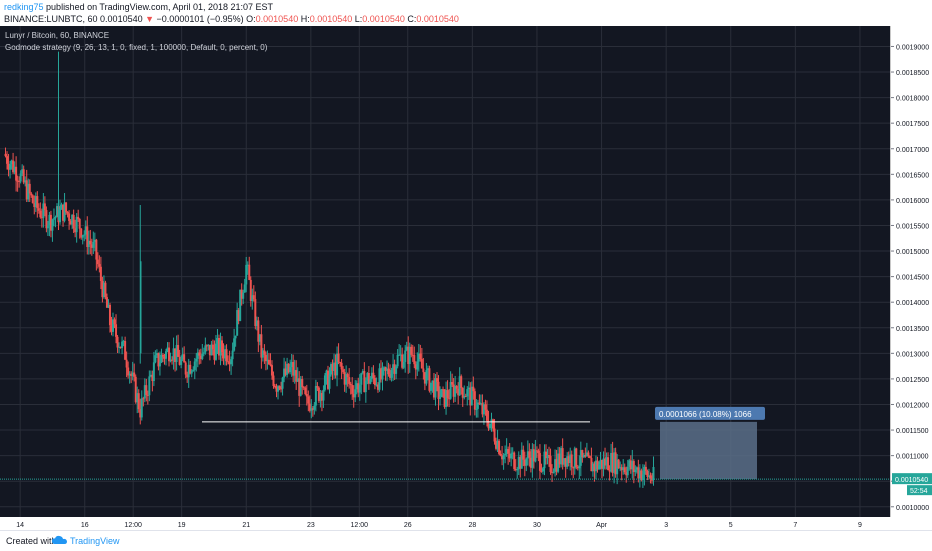 The width and height of the screenshot is (932, 551). I want to click on x-tick-label: 12:00, so click(133, 525).